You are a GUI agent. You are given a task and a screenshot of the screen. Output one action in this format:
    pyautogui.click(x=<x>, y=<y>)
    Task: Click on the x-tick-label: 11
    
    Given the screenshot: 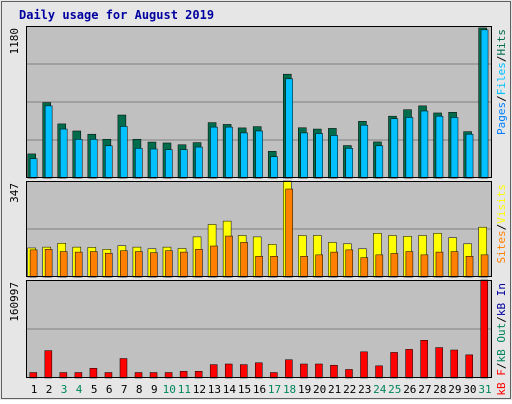 What is the action you would take?
    pyautogui.click(x=184, y=389)
    